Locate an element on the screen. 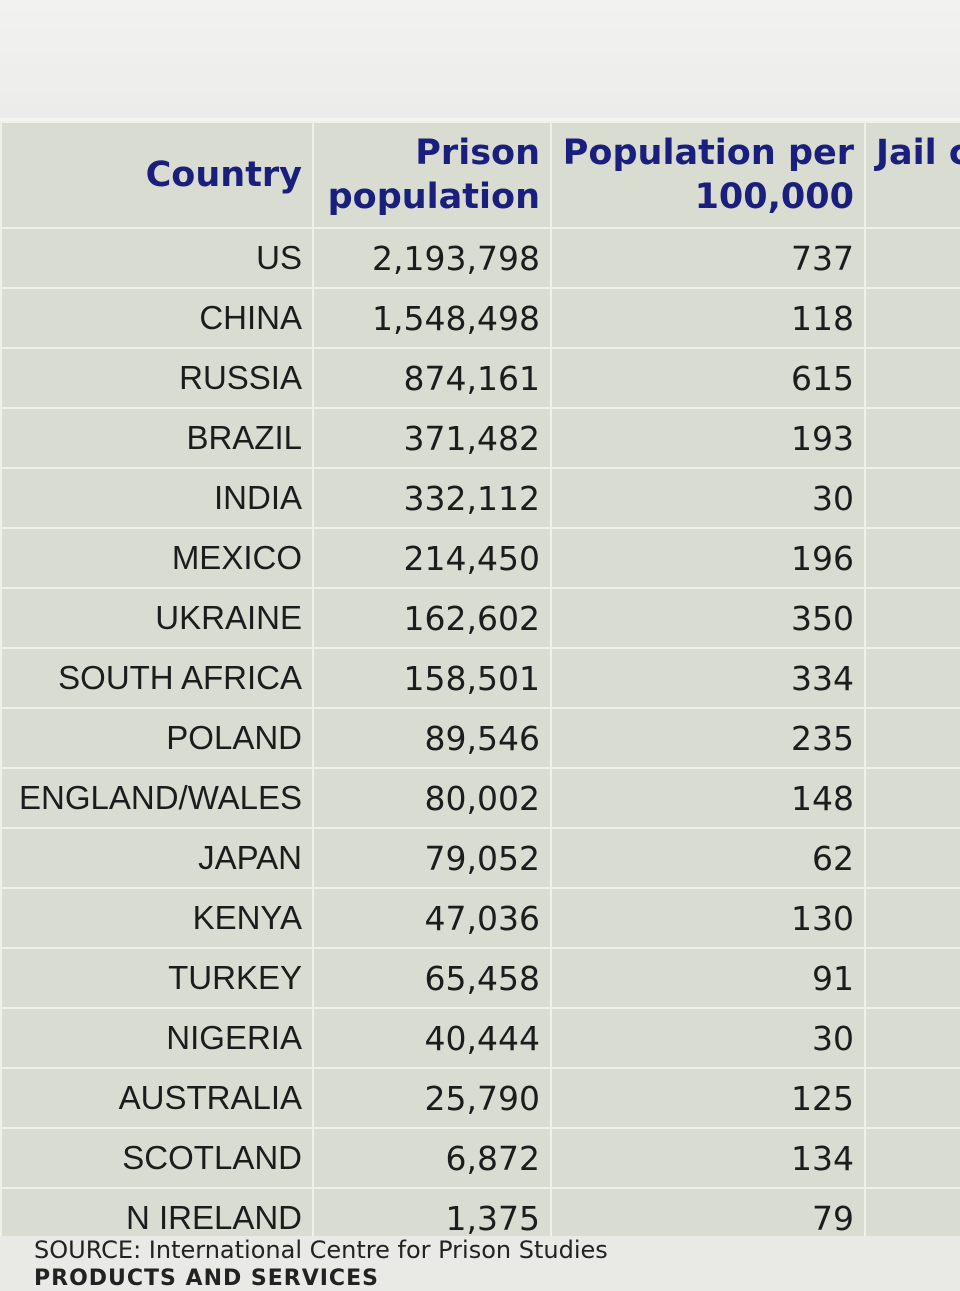  table-row: MEXICO 214,450 196 is located at coordinates (480, 558).